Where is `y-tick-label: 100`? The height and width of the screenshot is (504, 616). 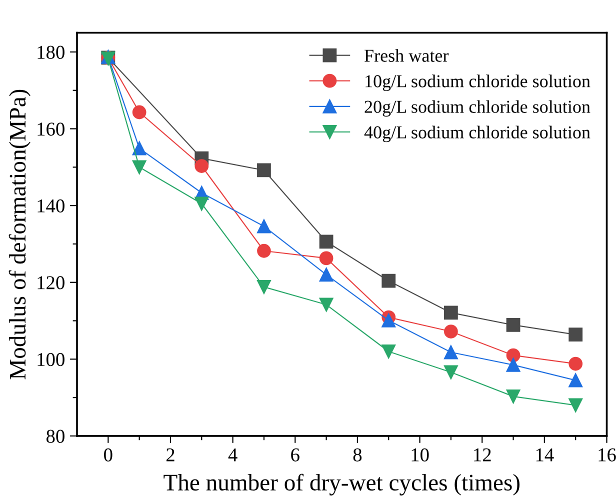 y-tick-label: 100 is located at coordinates (51, 359).